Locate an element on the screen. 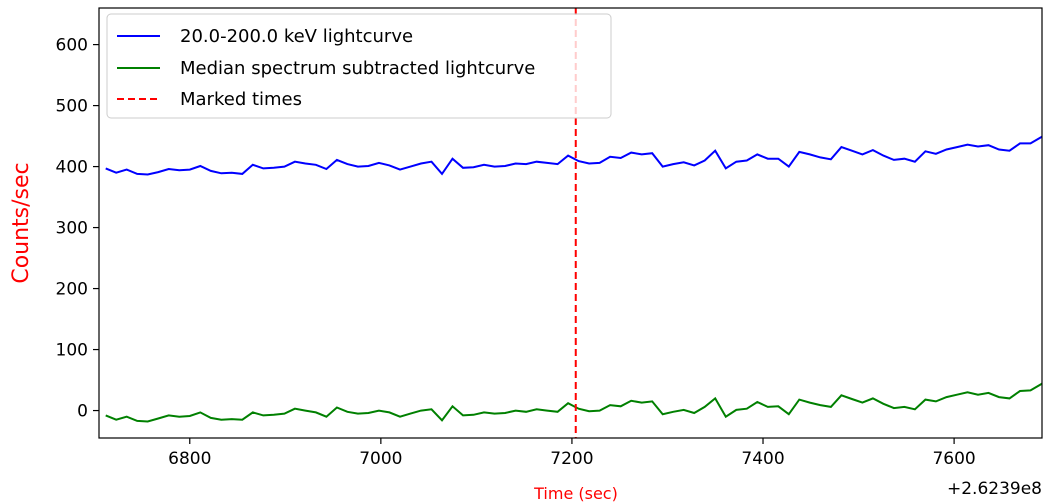  legend-label-marked: Marked times is located at coordinates (241, 99).